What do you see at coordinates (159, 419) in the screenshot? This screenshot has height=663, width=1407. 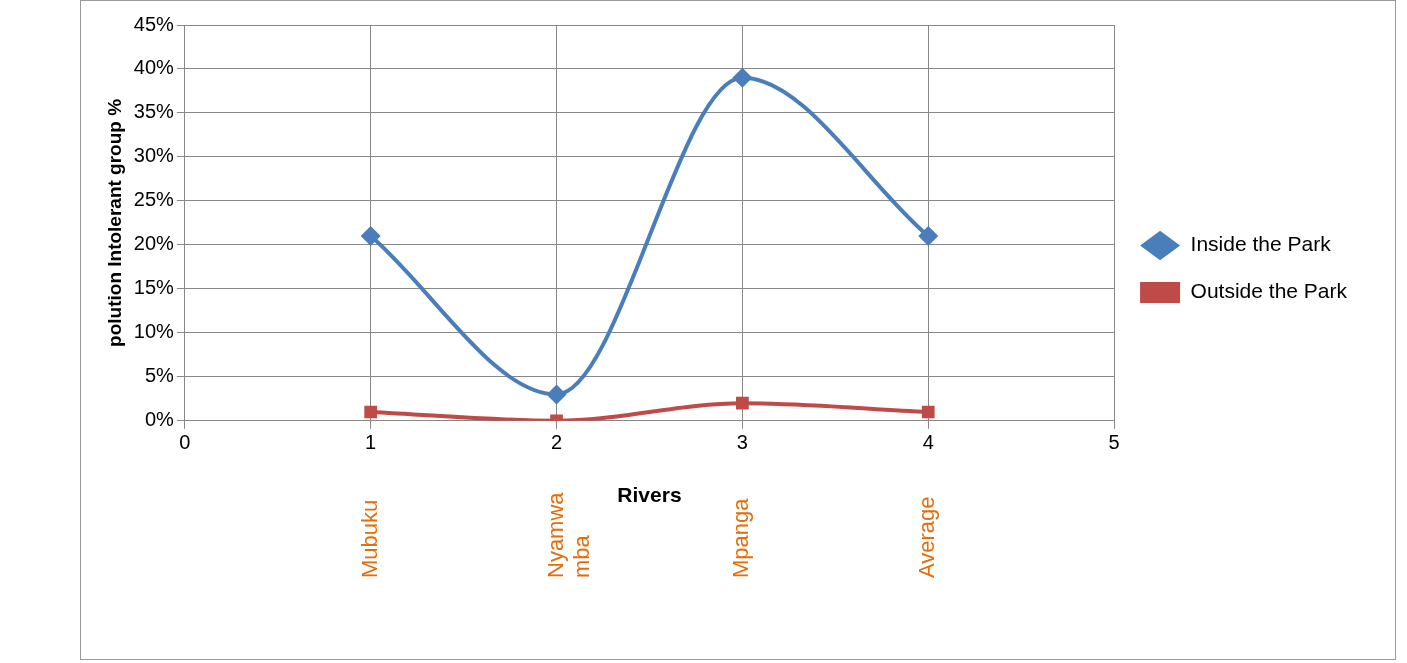 I see `y-tick-label: 0%` at bounding box center [159, 419].